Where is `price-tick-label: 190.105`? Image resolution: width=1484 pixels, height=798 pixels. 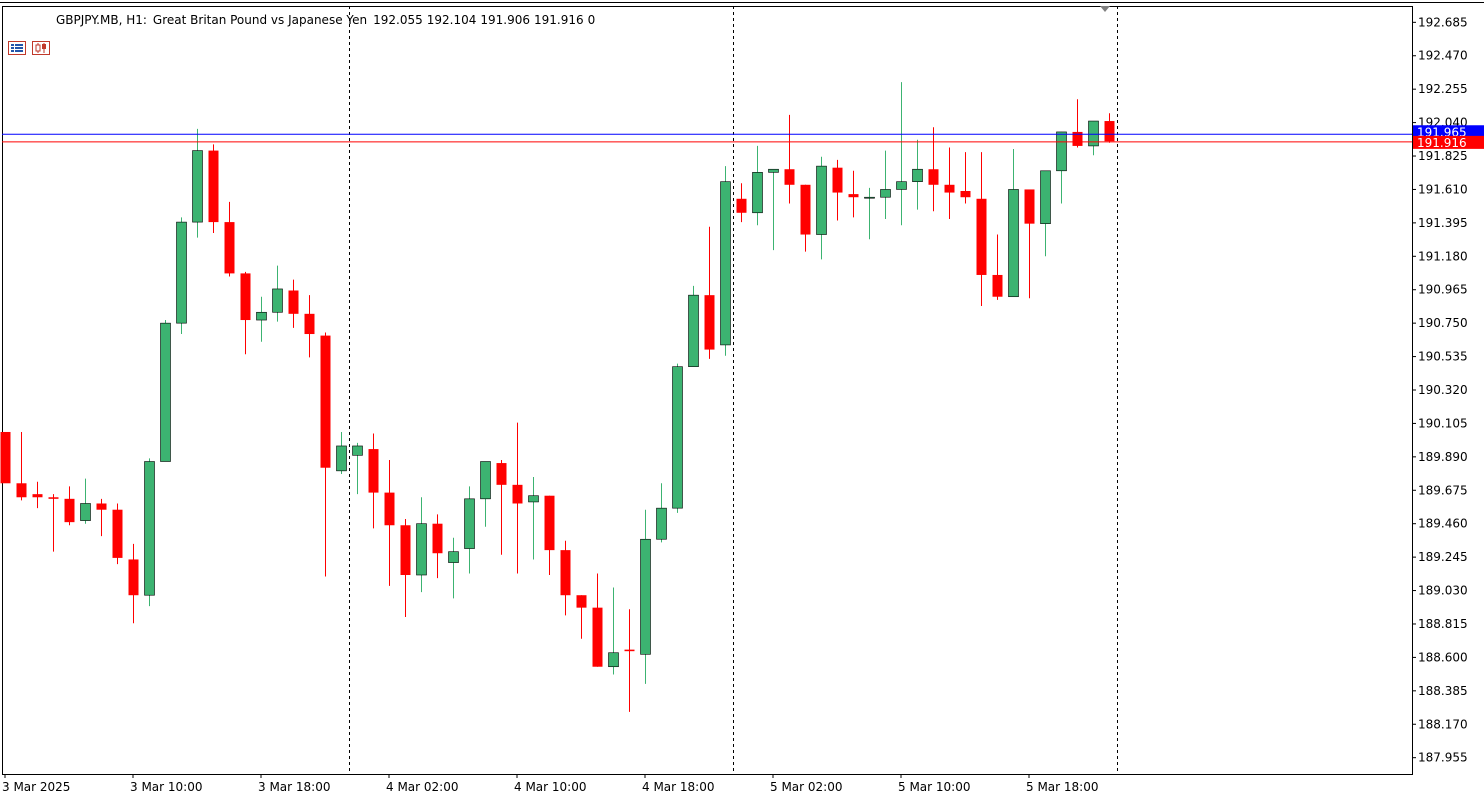 price-tick-label: 190.105 is located at coordinates (1443, 423).